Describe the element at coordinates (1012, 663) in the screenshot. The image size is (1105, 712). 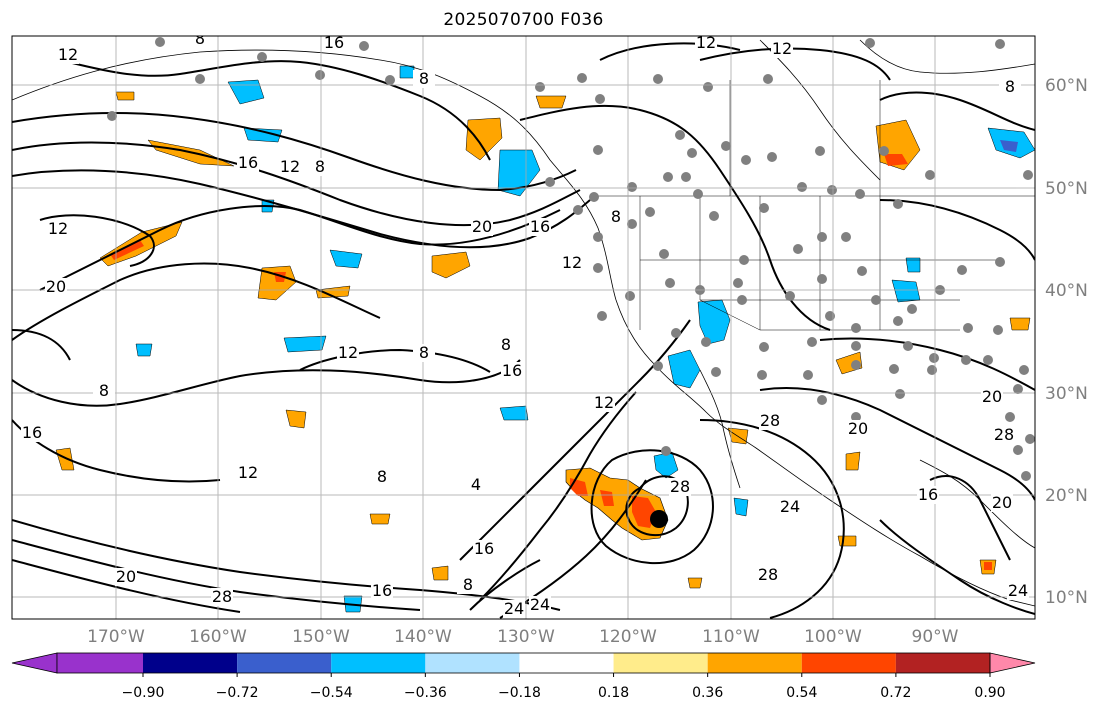
I see `colorbar-extend-high` at that location.